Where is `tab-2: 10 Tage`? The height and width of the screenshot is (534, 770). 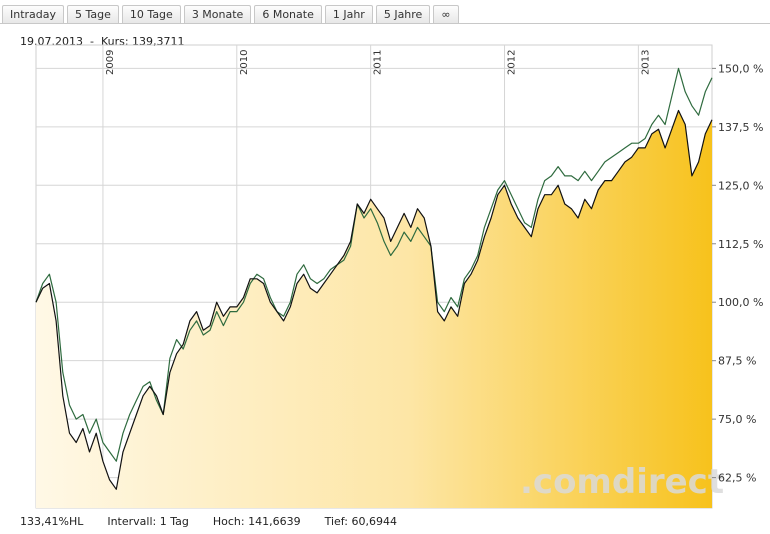 tab-2: 10 Tage is located at coordinates (151, 14).